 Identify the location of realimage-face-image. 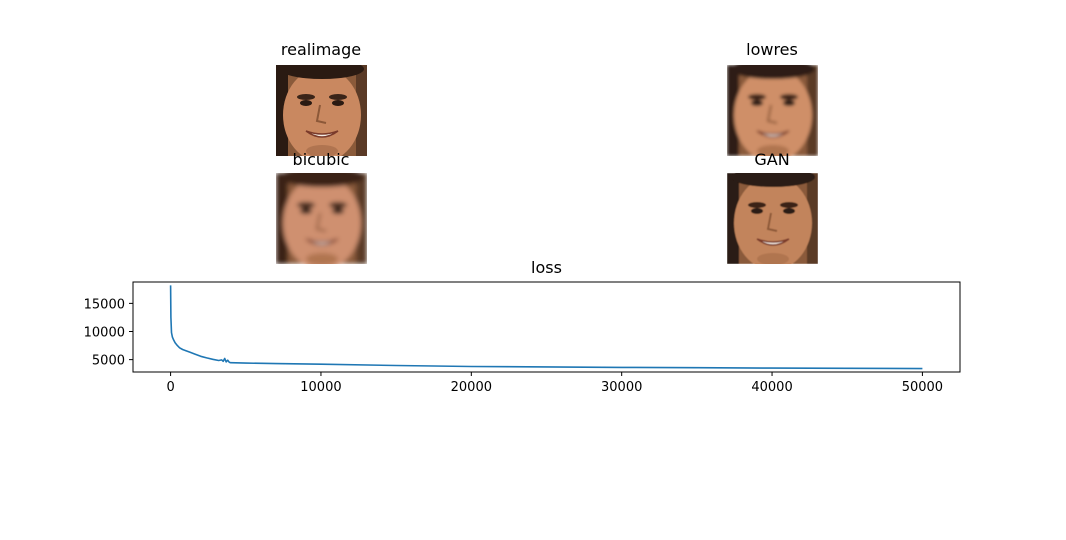
(321, 110).